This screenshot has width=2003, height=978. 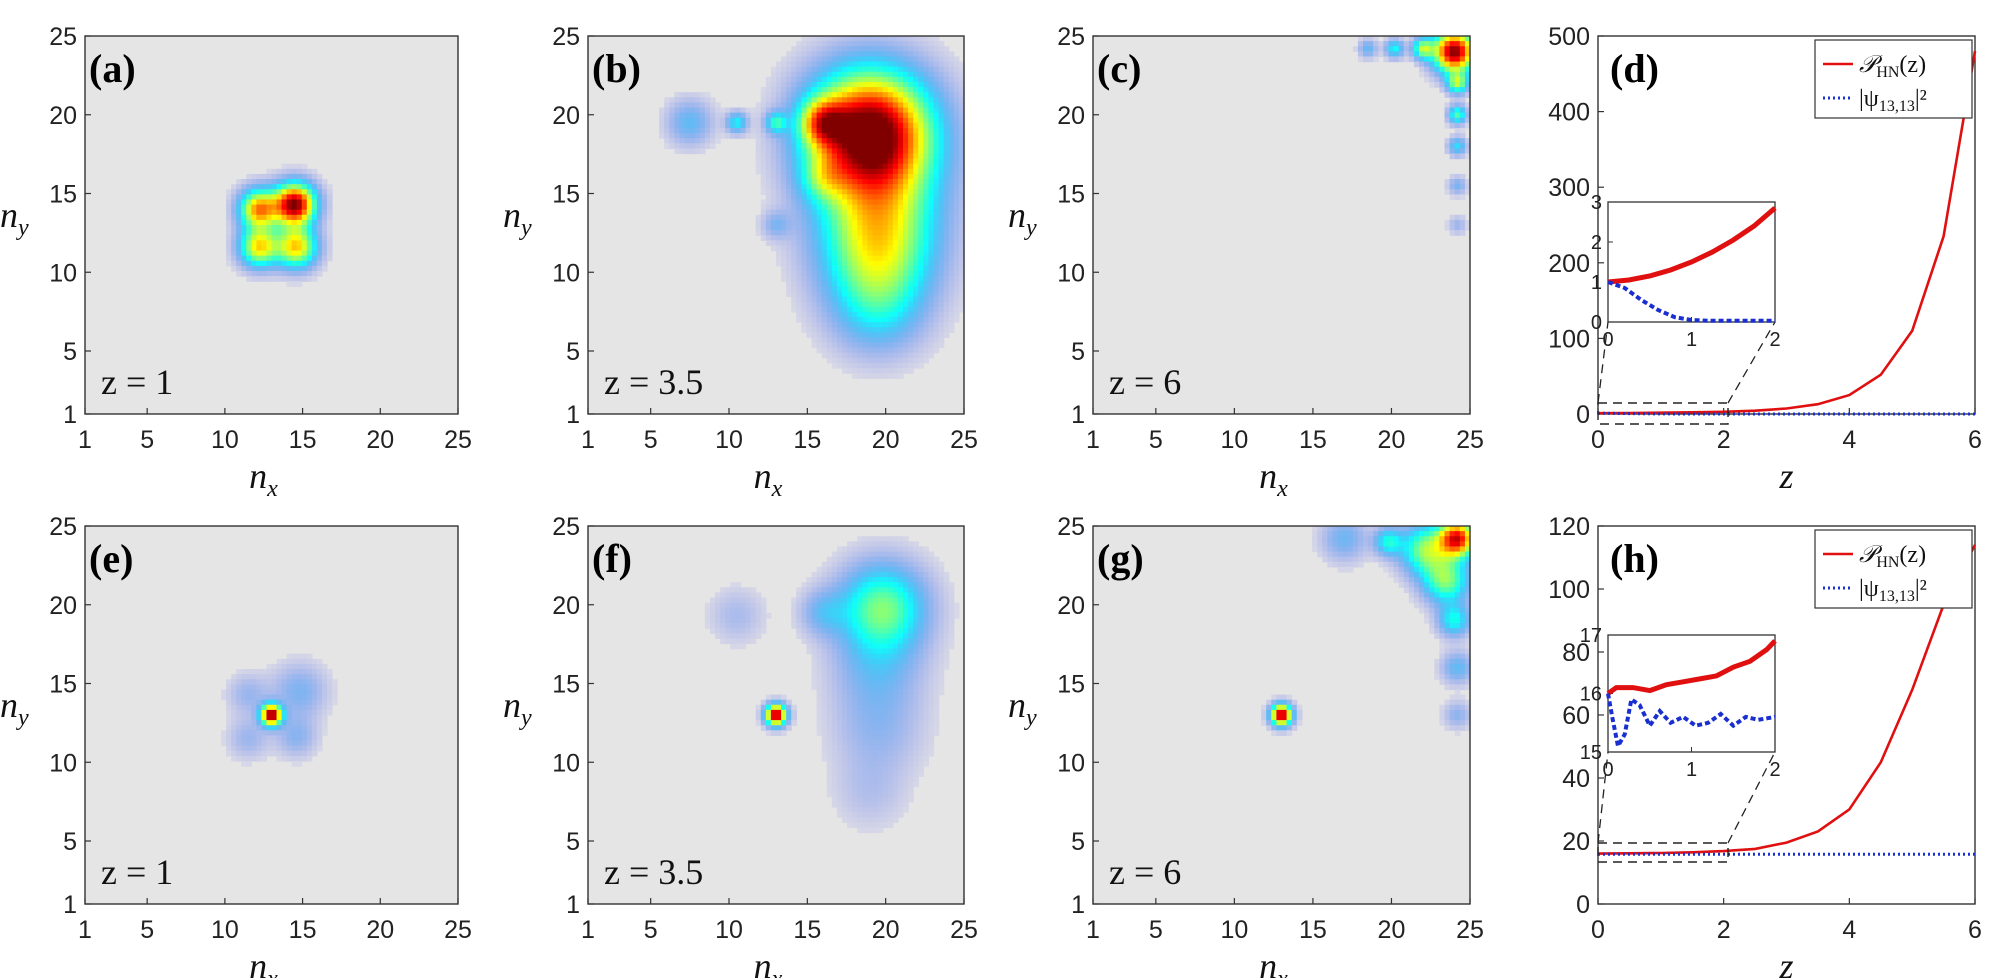 What do you see at coordinates (1893, 79) in the screenshot?
I see `legend-box` at bounding box center [1893, 79].